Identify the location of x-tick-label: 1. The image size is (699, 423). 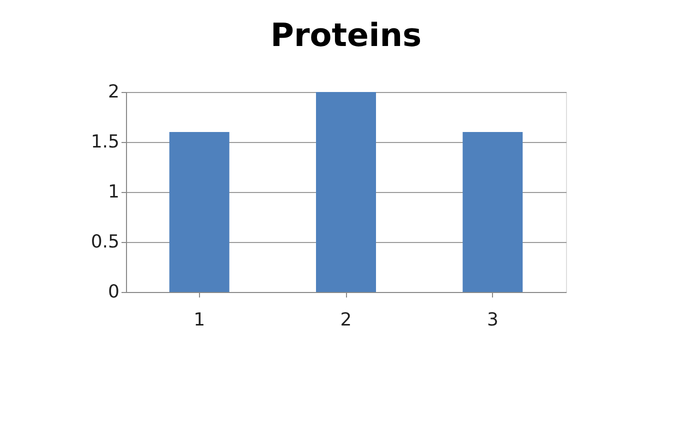
(200, 320).